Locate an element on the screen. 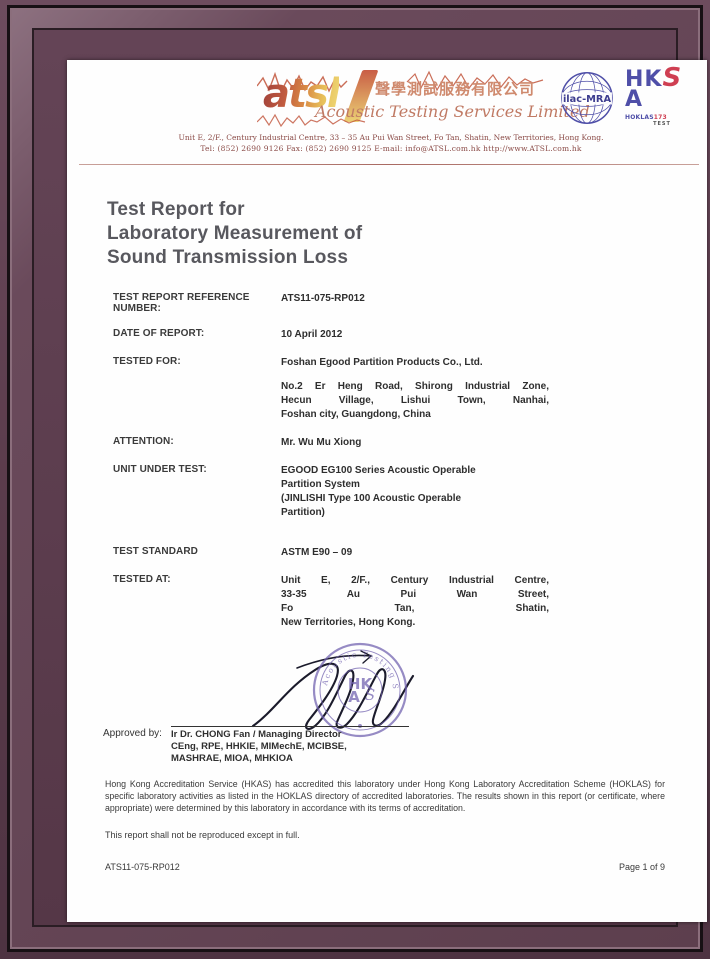 The image size is (710, 959). signature-icon is located at coordinates (333, 690).